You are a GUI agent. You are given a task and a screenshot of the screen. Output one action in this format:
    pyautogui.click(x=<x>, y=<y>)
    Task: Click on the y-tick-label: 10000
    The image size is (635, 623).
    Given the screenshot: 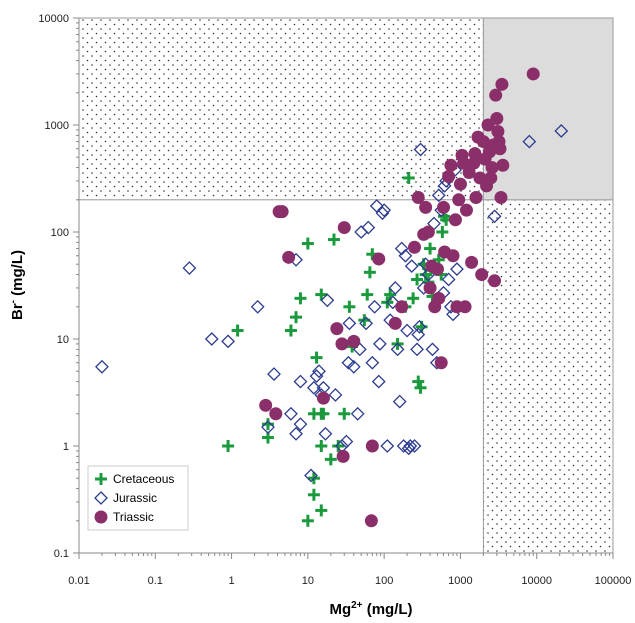 What is the action you would take?
    pyautogui.click(x=53, y=19)
    